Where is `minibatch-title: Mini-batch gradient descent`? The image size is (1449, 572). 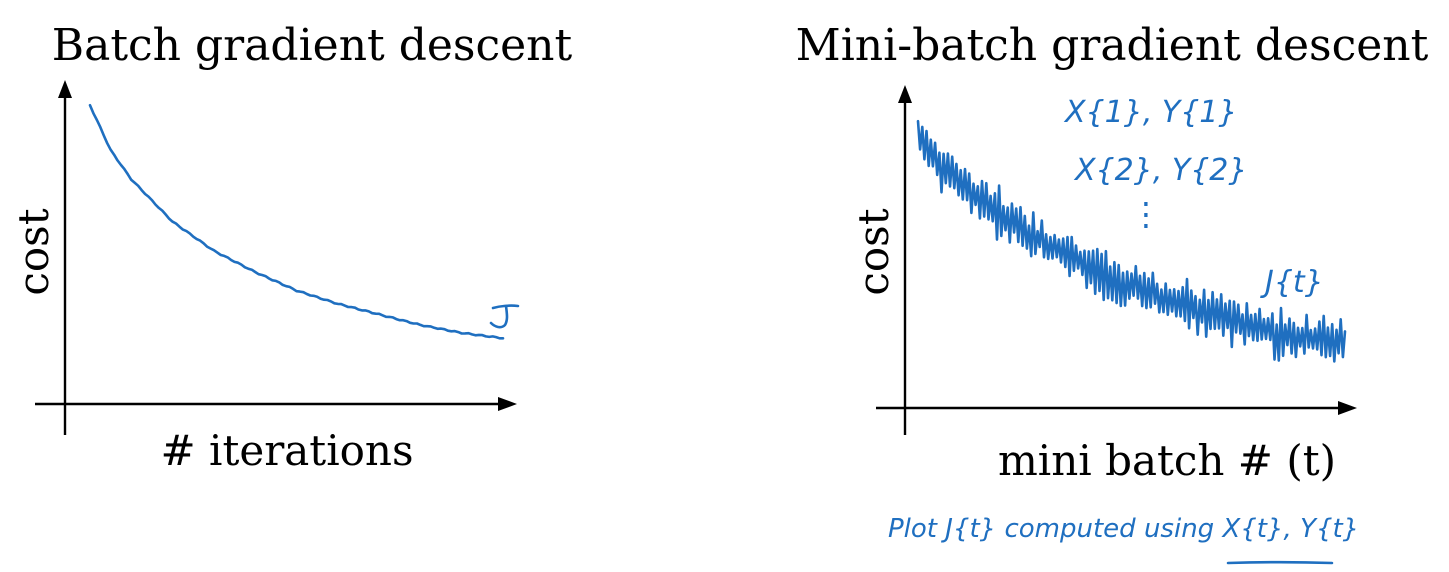 minibatch-title: Mini-batch gradient descent is located at coordinates (1112, 45).